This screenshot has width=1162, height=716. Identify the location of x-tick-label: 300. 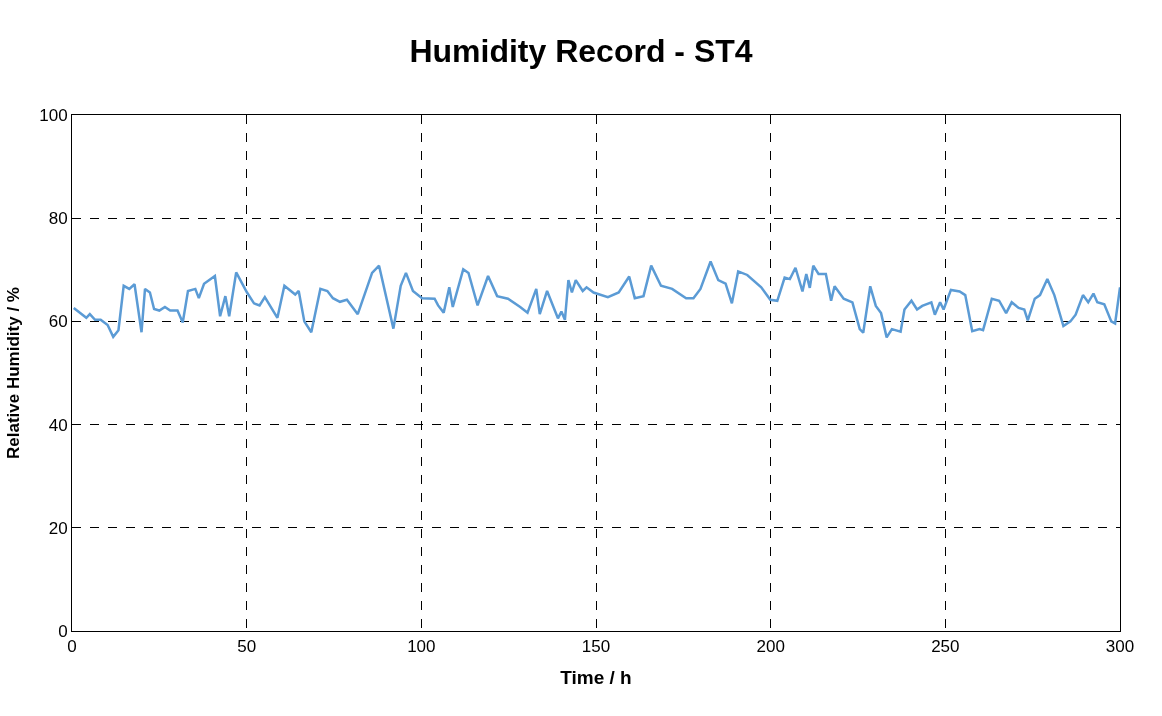
(1120, 647).